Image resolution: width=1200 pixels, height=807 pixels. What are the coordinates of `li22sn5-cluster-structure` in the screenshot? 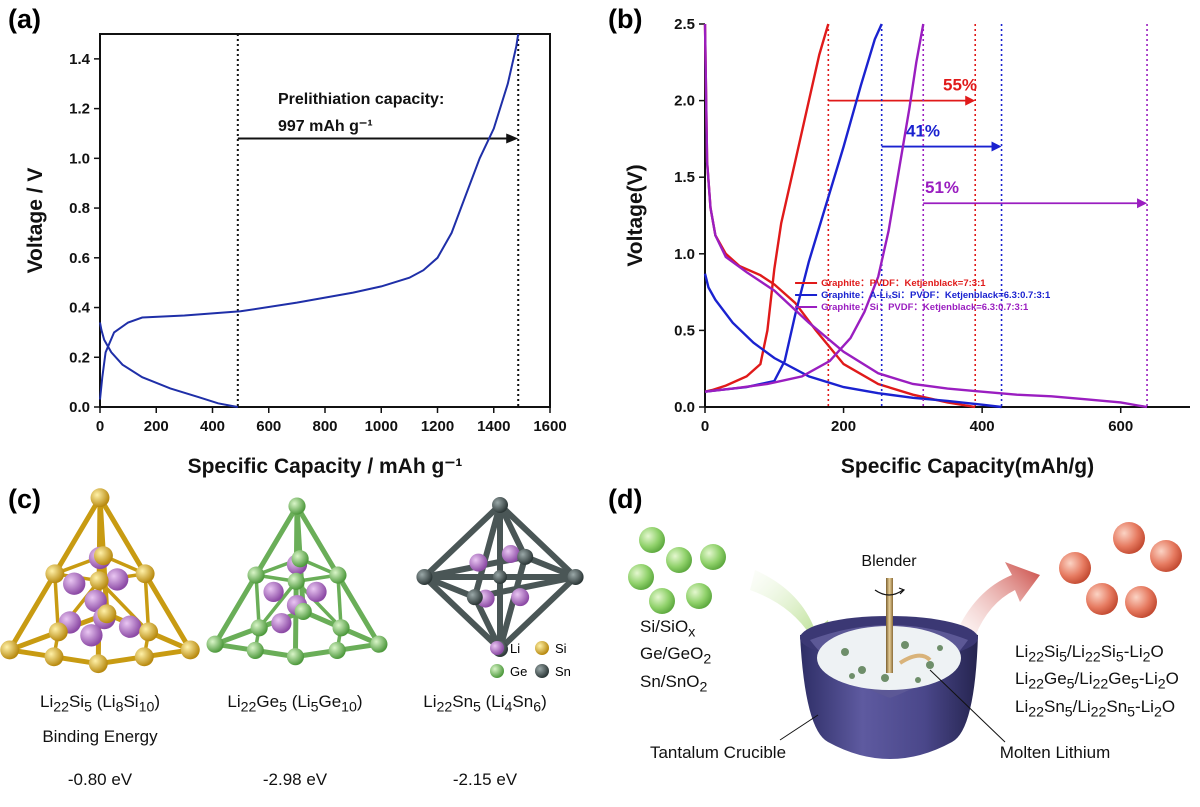 It's located at (500, 577).